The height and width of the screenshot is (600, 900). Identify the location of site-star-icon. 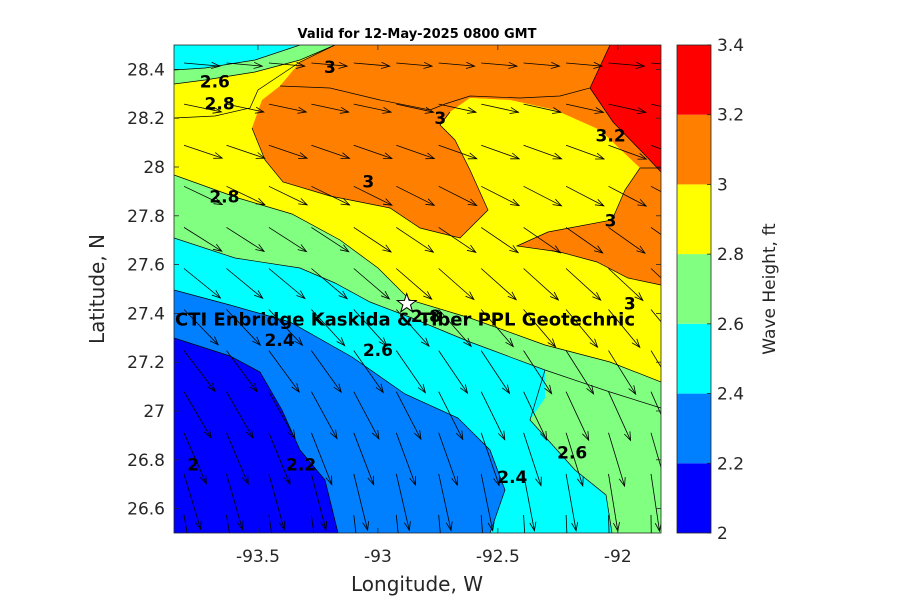
(406, 302).